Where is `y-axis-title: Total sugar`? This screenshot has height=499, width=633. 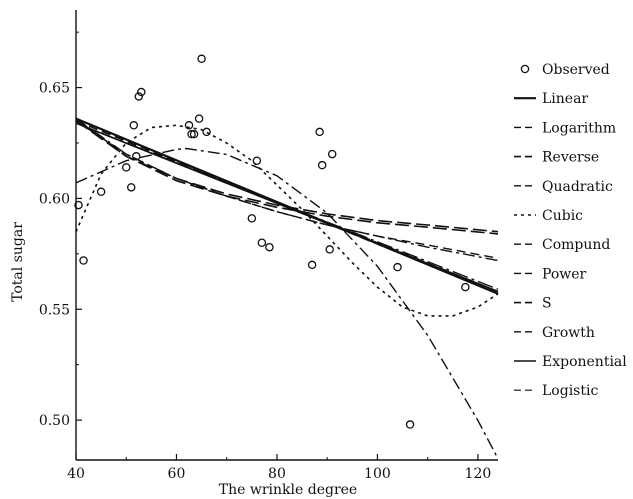 y-axis-title: Total sugar is located at coordinates (18, 262).